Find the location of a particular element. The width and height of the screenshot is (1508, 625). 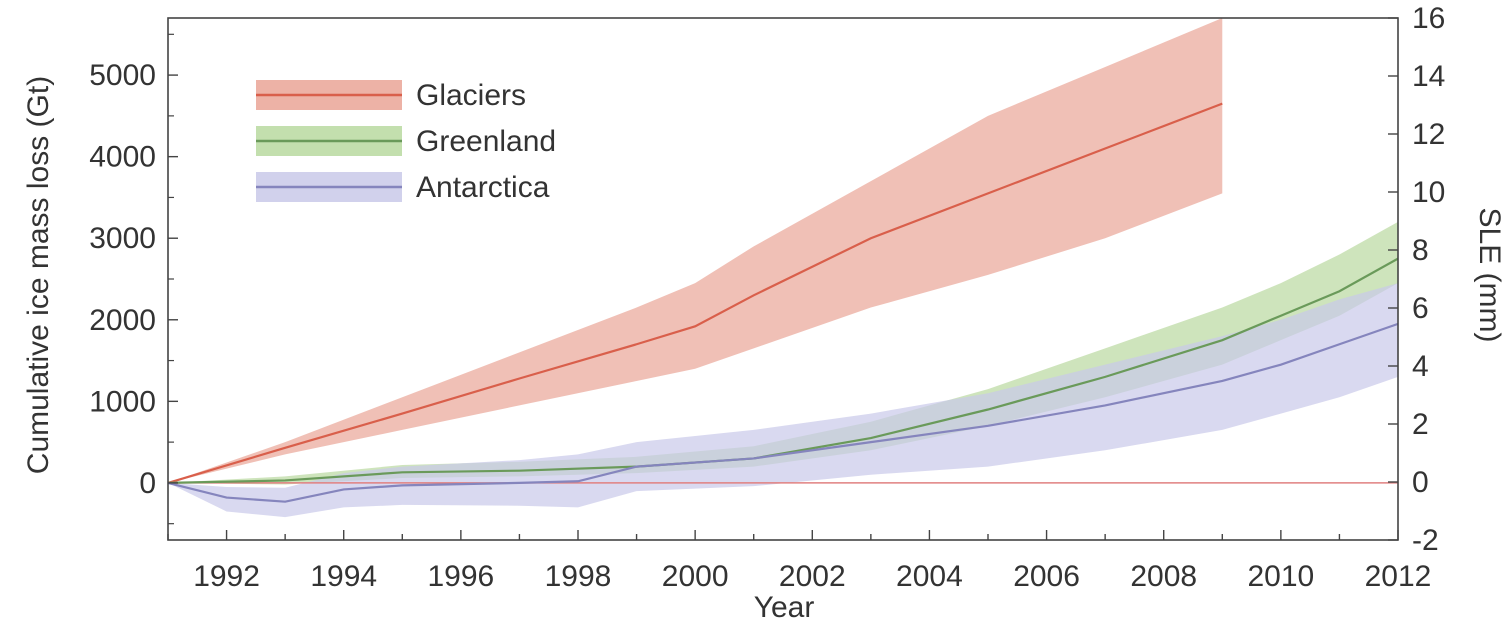

x-tick-label: 2010 is located at coordinates (1280, 576).